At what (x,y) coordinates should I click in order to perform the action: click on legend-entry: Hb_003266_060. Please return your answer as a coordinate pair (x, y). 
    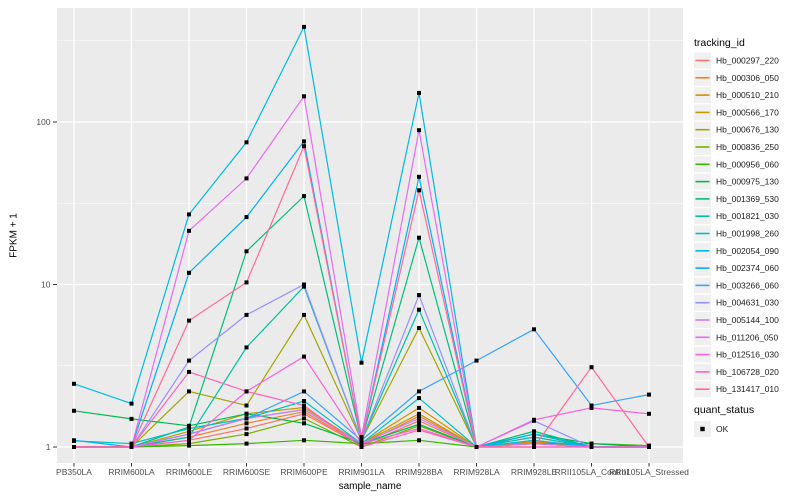
    Looking at the image, I should click on (736, 285).